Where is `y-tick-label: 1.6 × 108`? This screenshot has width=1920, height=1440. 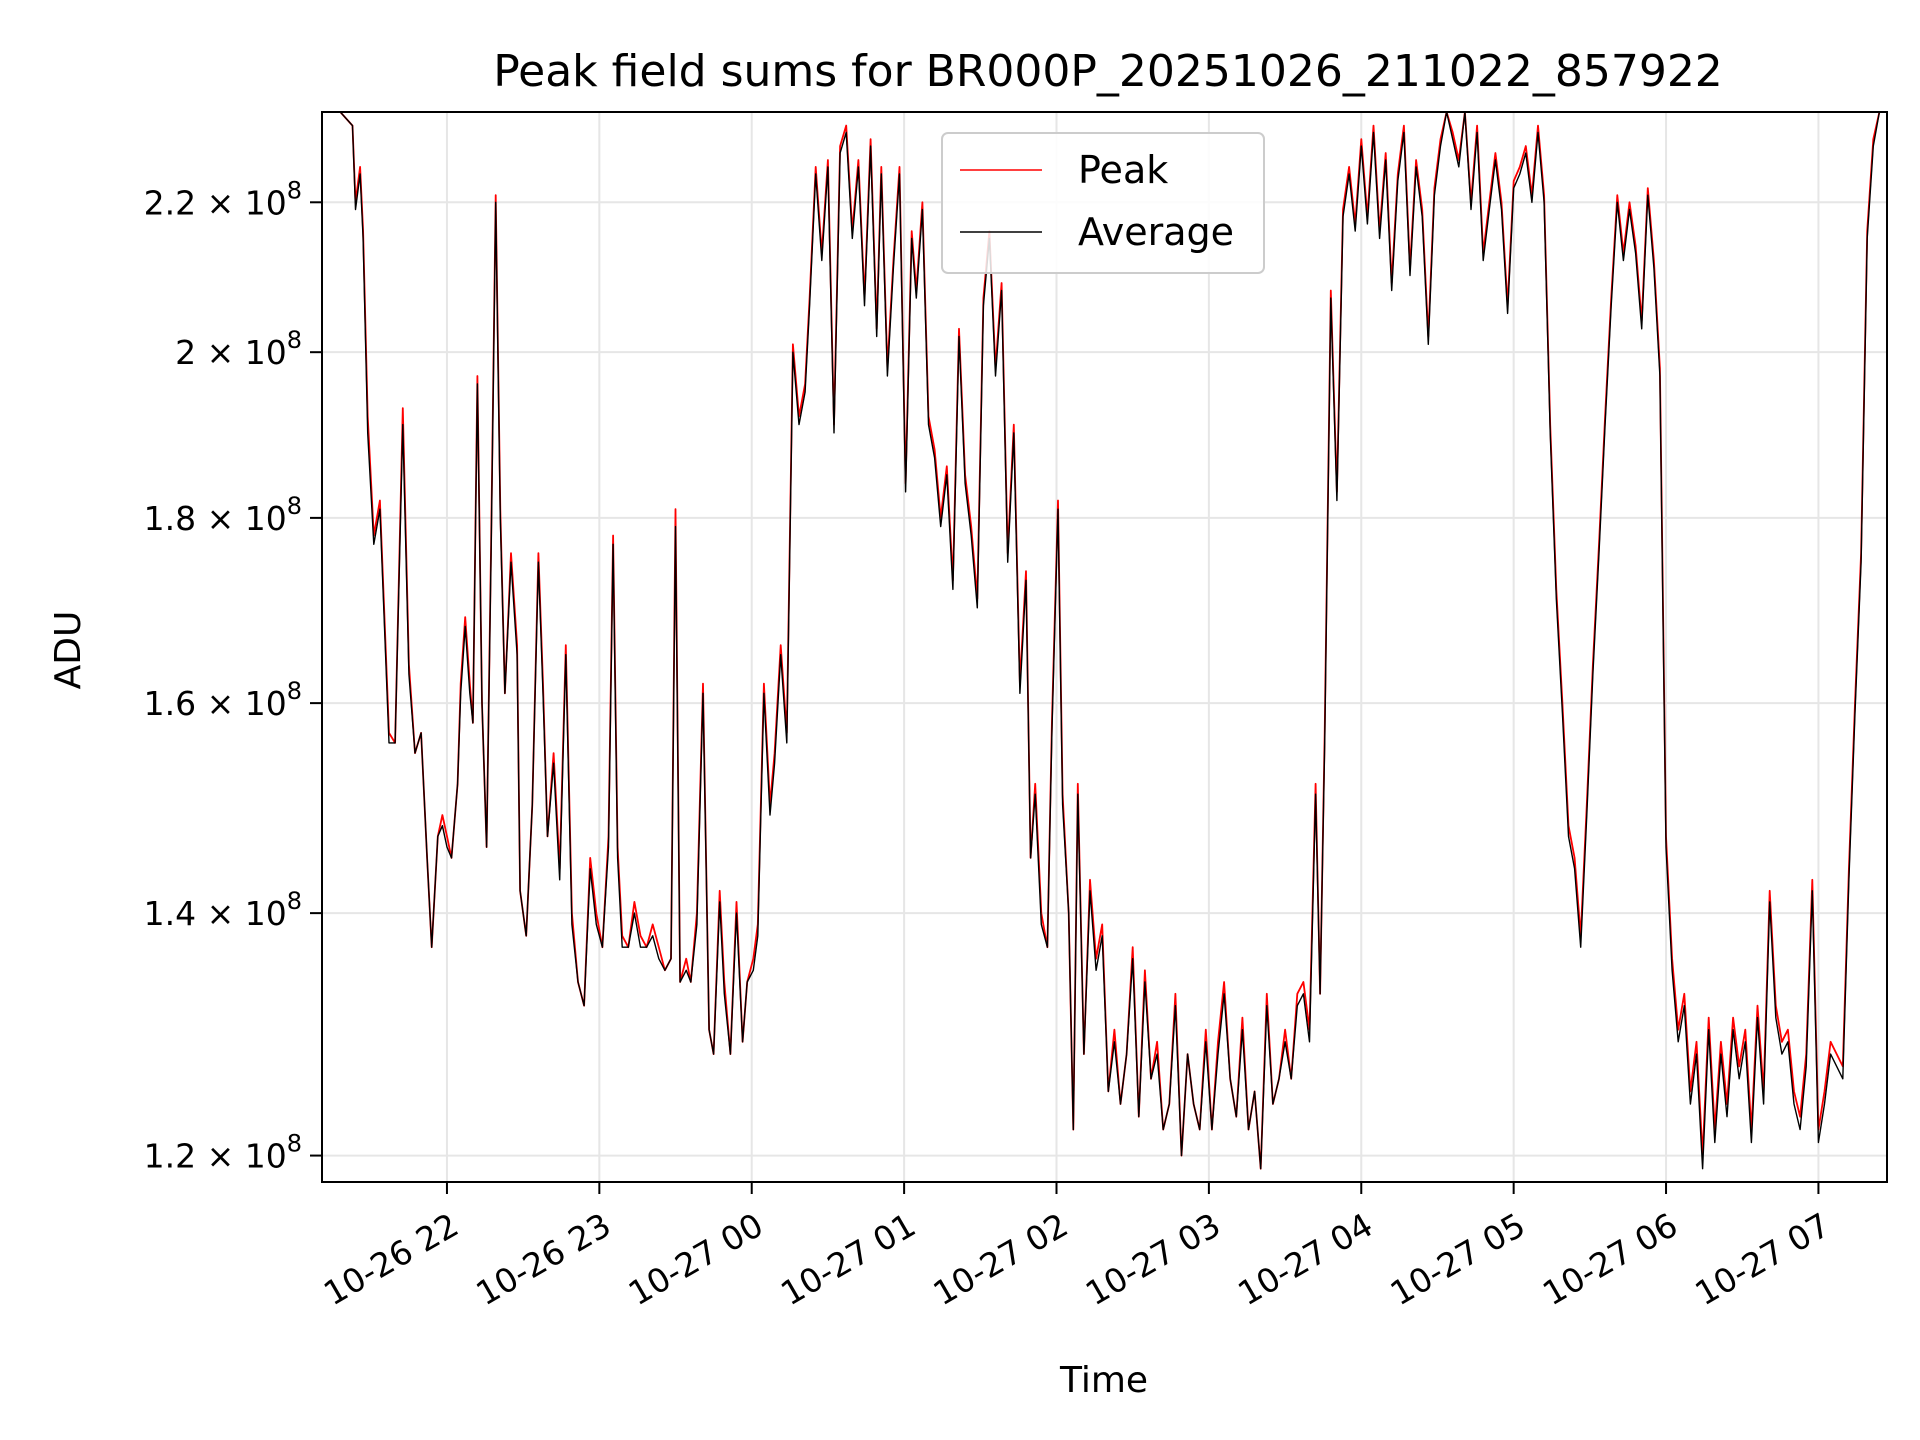 y-tick-label: 1.6 × 108 is located at coordinates (223, 700).